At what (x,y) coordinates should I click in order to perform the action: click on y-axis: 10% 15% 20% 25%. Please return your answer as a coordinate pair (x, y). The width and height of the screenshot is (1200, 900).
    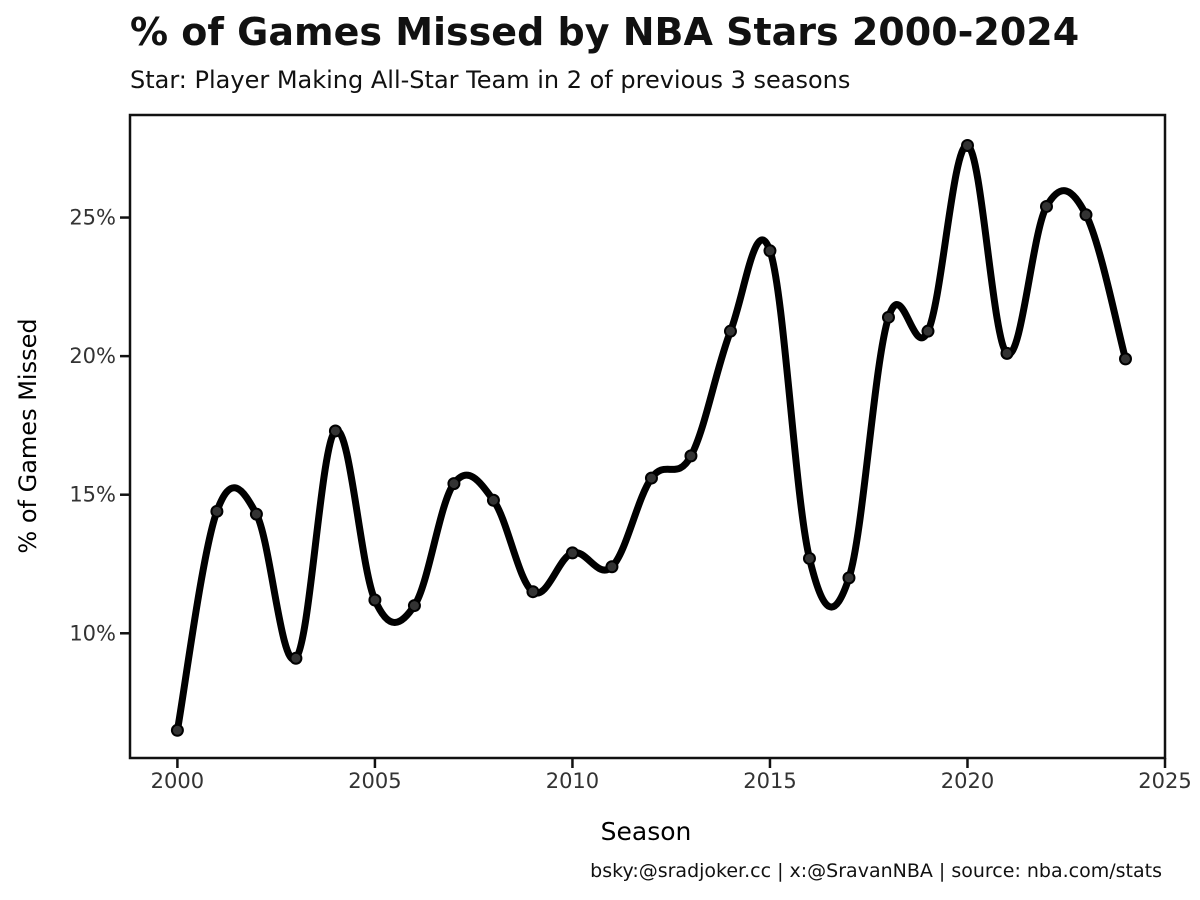
    Looking at the image, I should click on (99, 425).